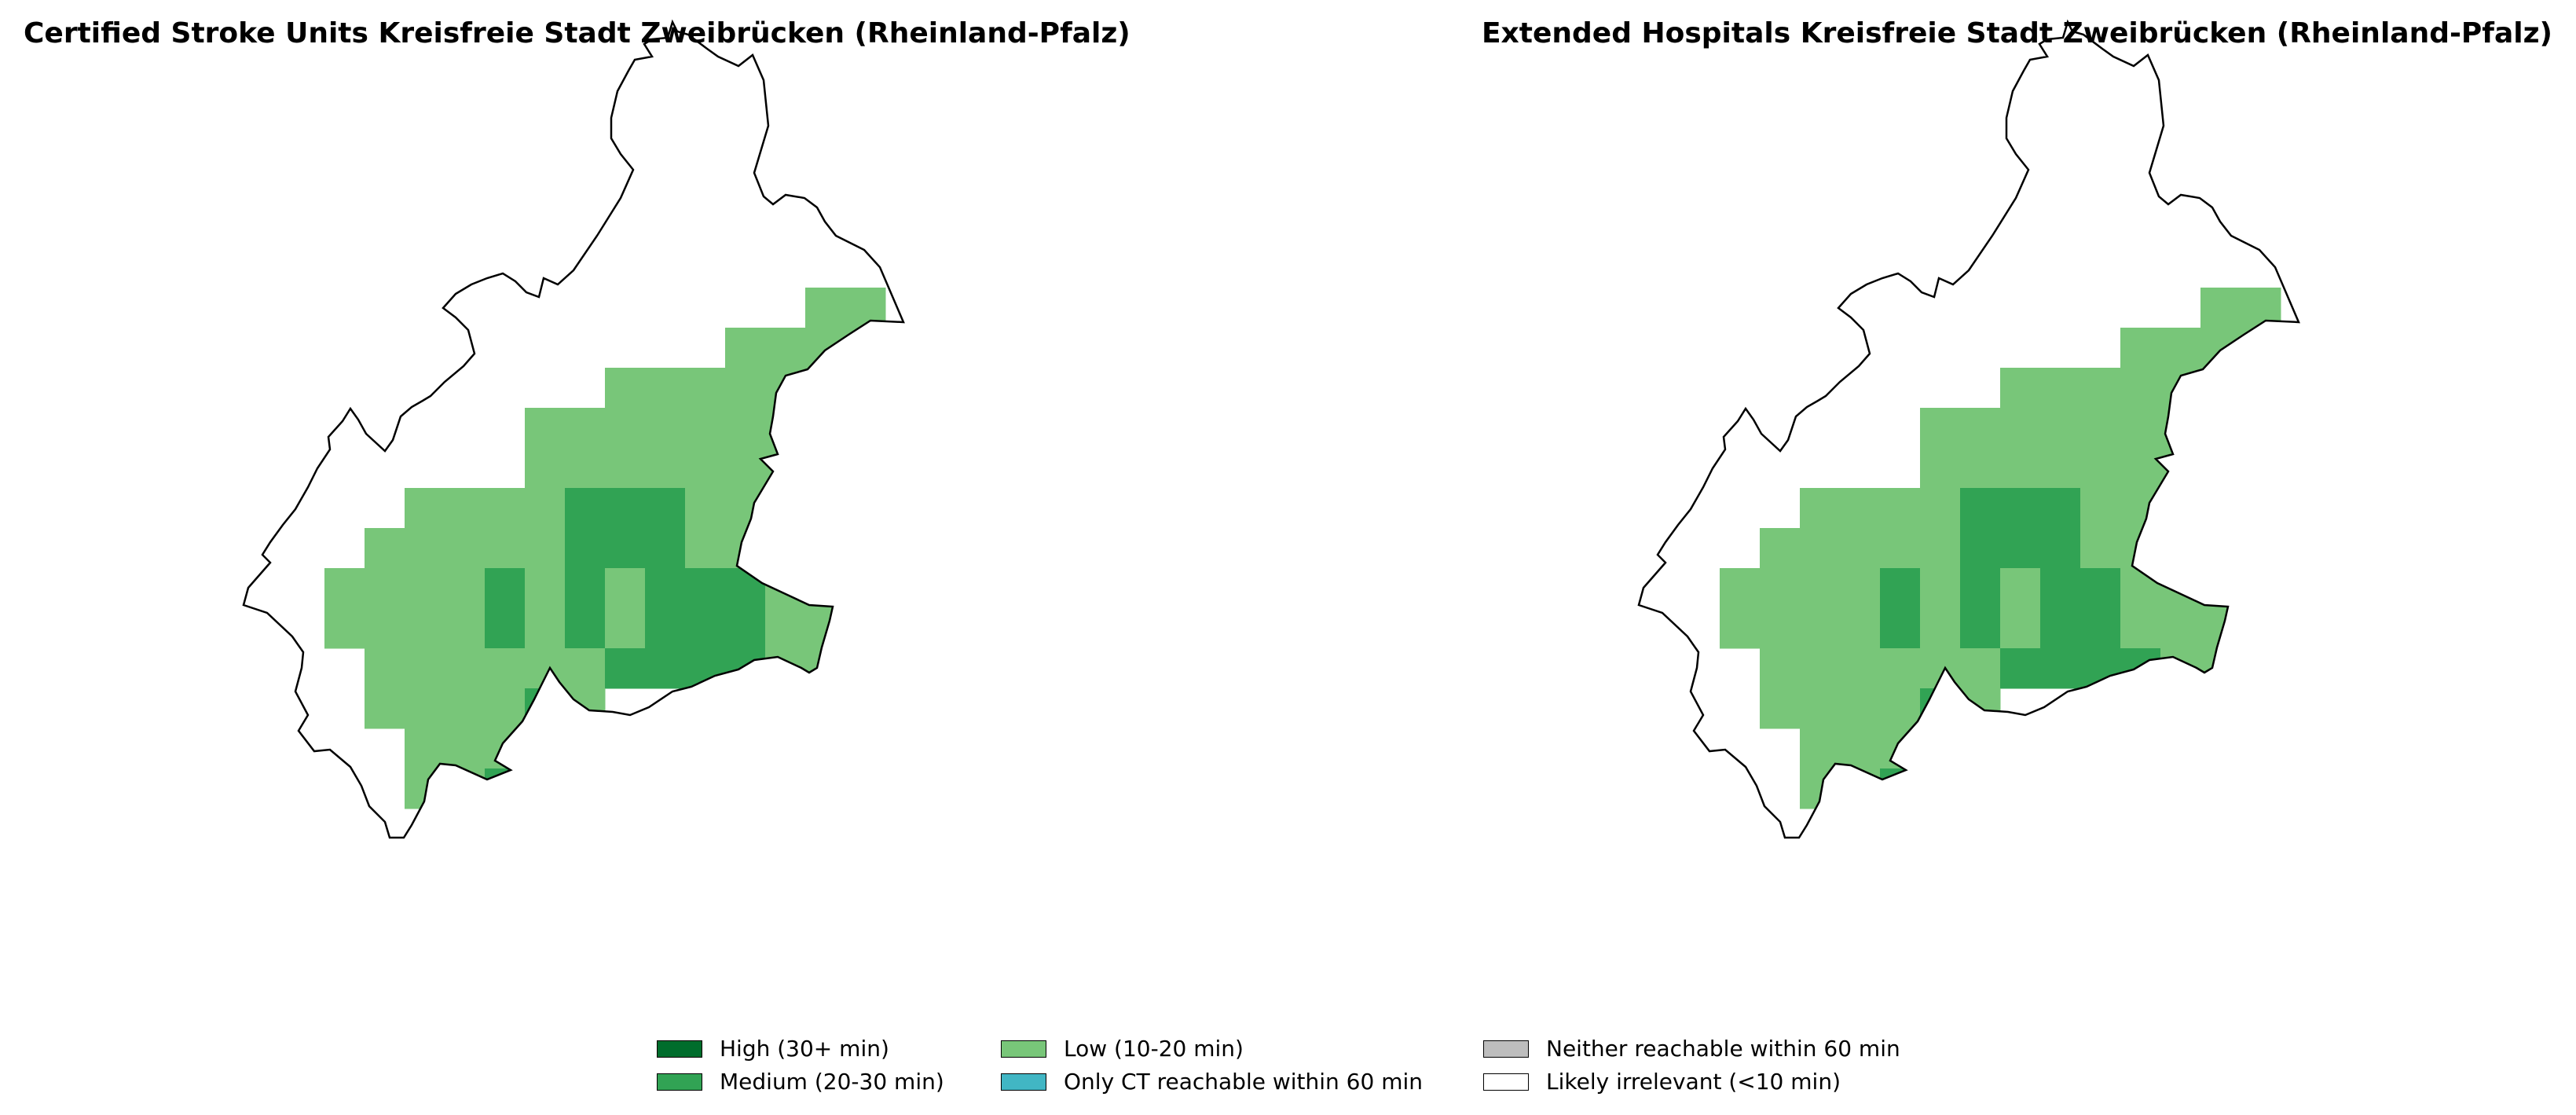  What do you see at coordinates (1693, 1082) in the screenshot?
I see `legend-label-irrelevant: Likely irrelevant (<10 min)` at bounding box center [1693, 1082].